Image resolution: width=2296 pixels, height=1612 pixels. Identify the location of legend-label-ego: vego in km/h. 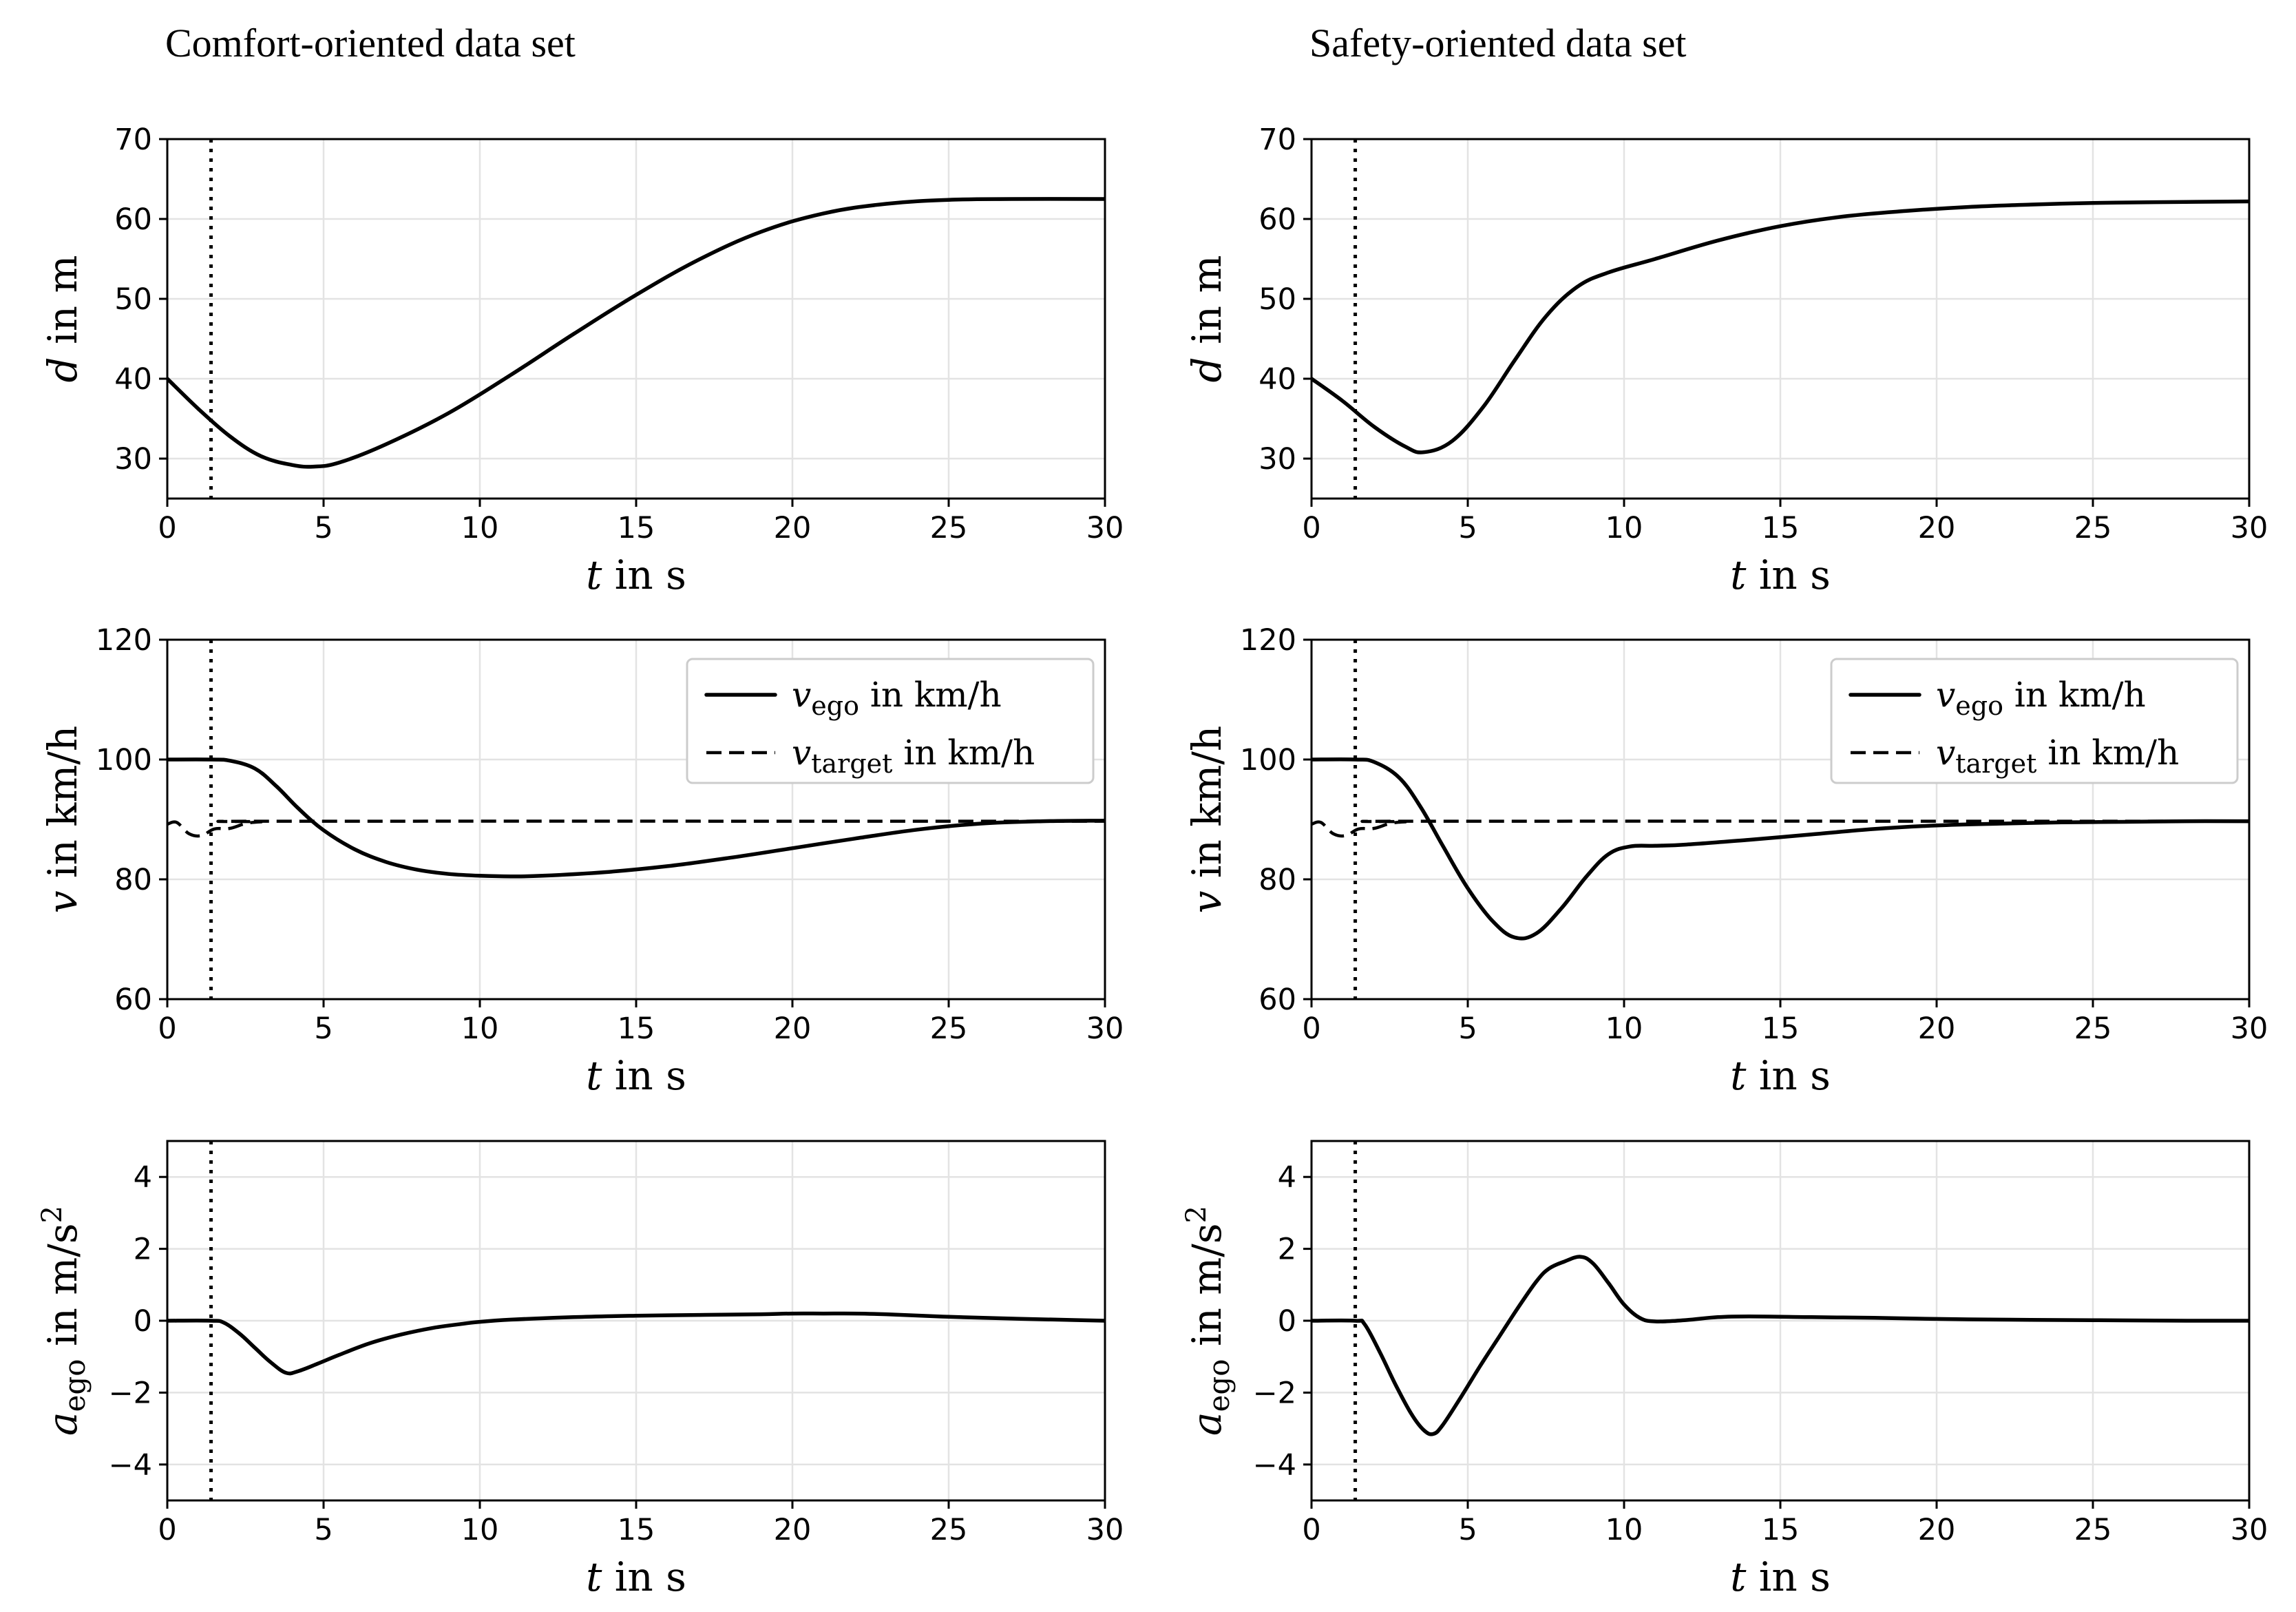
(897, 698).